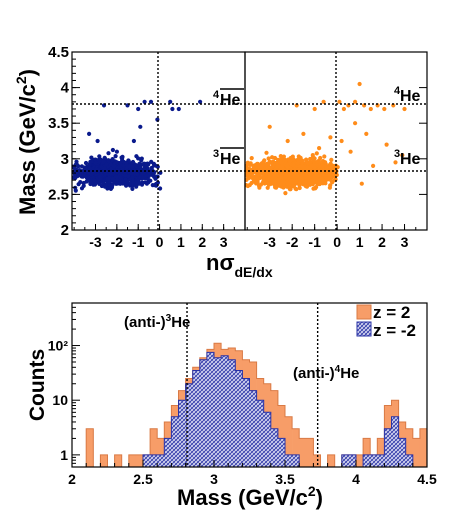  Describe the element at coordinates (58, 346) in the screenshot. I see `y-tick-label: 10²` at that location.